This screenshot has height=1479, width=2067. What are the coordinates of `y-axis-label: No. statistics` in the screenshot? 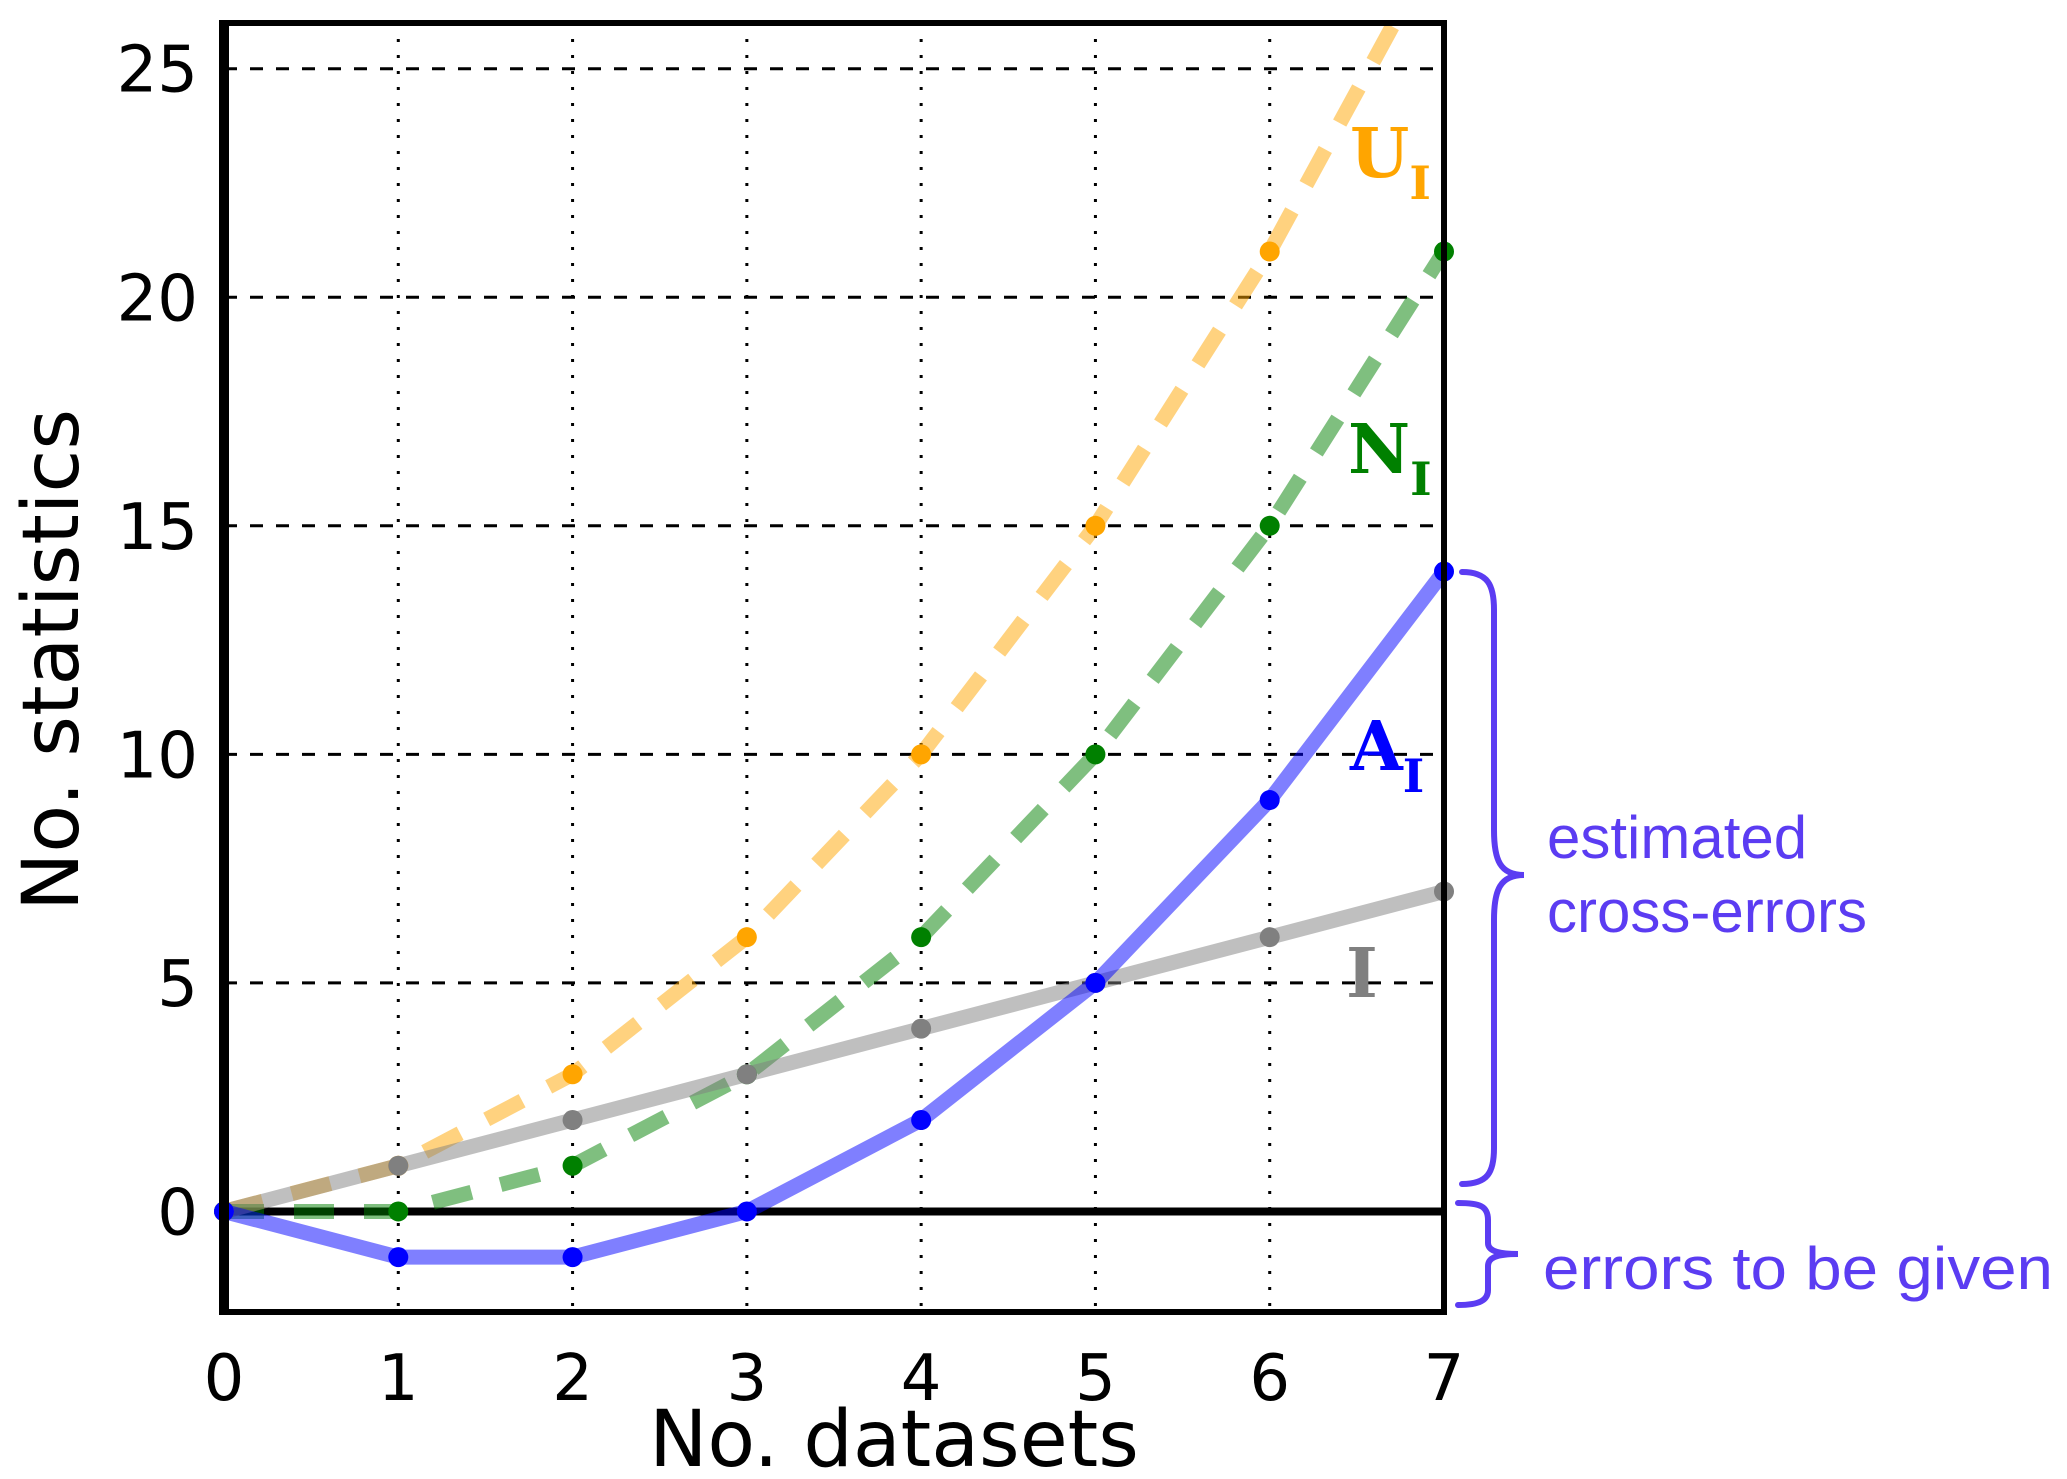 It's located at (52, 660).